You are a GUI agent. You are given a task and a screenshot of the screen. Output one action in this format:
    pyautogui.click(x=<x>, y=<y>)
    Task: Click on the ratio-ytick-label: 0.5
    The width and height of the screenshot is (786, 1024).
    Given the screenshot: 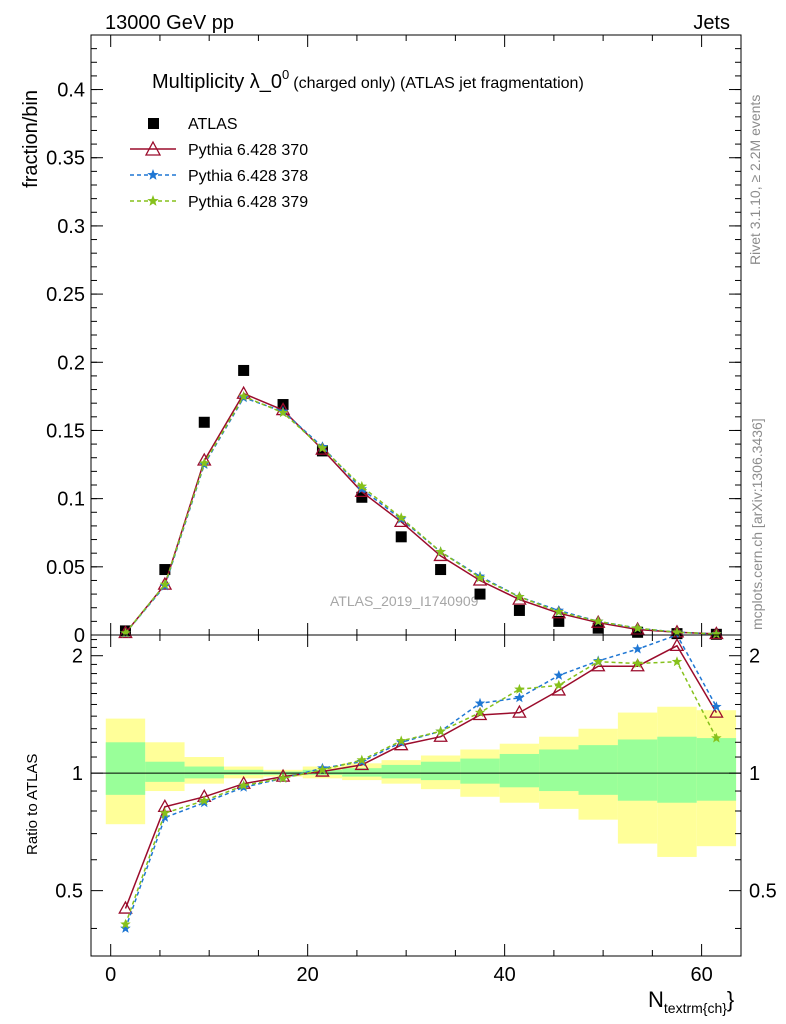 What is the action you would take?
    pyautogui.click(x=69, y=892)
    